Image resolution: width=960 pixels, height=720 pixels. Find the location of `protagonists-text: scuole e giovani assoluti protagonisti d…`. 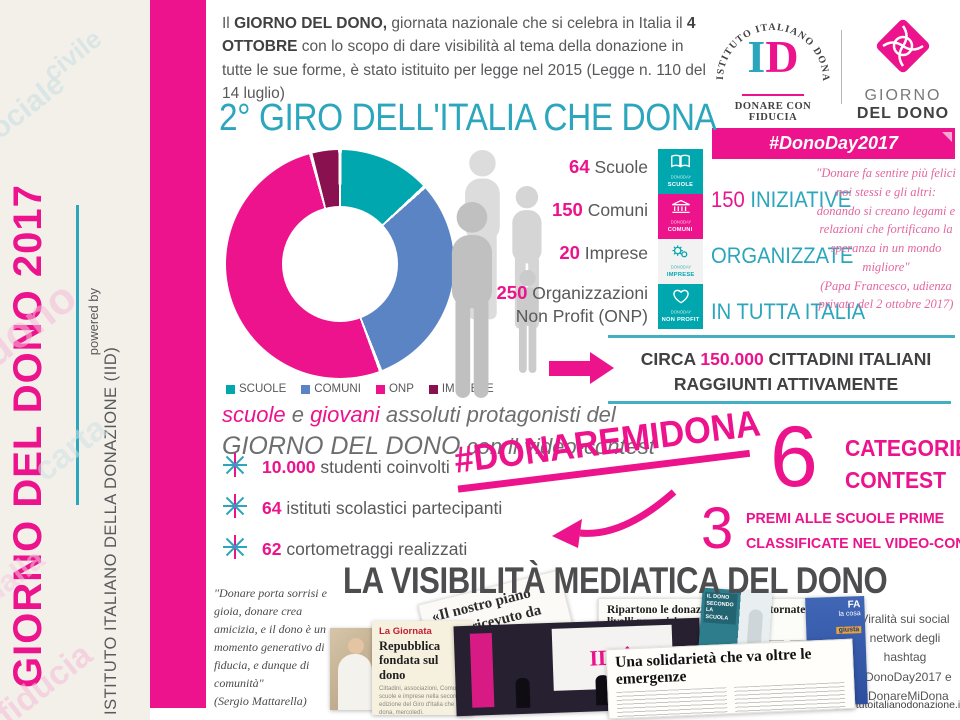

protagonists-text: scuole e giovani assoluti protagonisti d… is located at coordinates (442, 431).